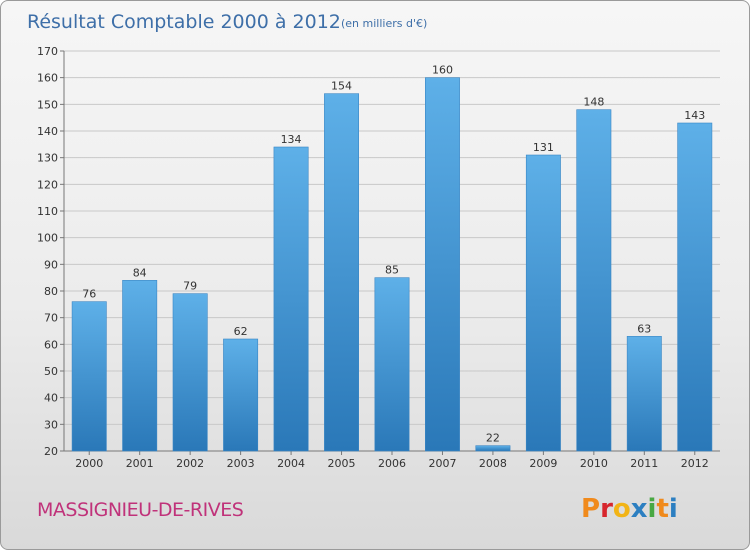 Image resolution: width=750 pixels, height=550 pixels. Describe the element at coordinates (590, 509) in the screenshot. I see `logo-letter: P` at that location.